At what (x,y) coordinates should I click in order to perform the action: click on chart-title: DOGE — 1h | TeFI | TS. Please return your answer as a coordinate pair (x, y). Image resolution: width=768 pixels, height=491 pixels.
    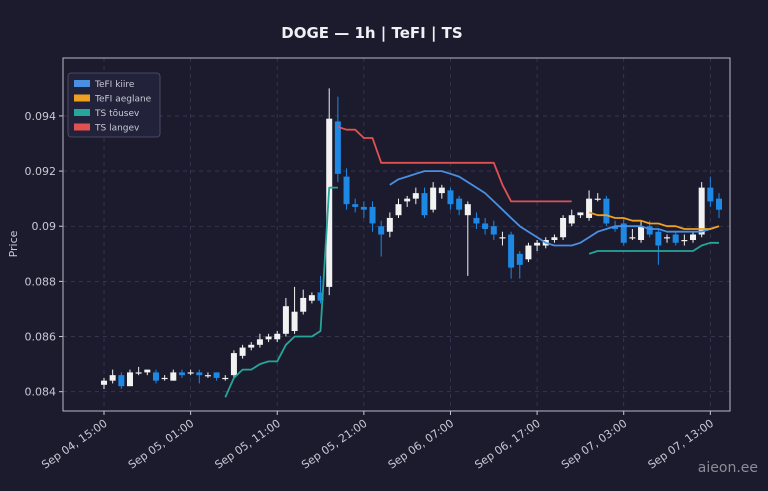
    Looking at the image, I should click on (371, 33).